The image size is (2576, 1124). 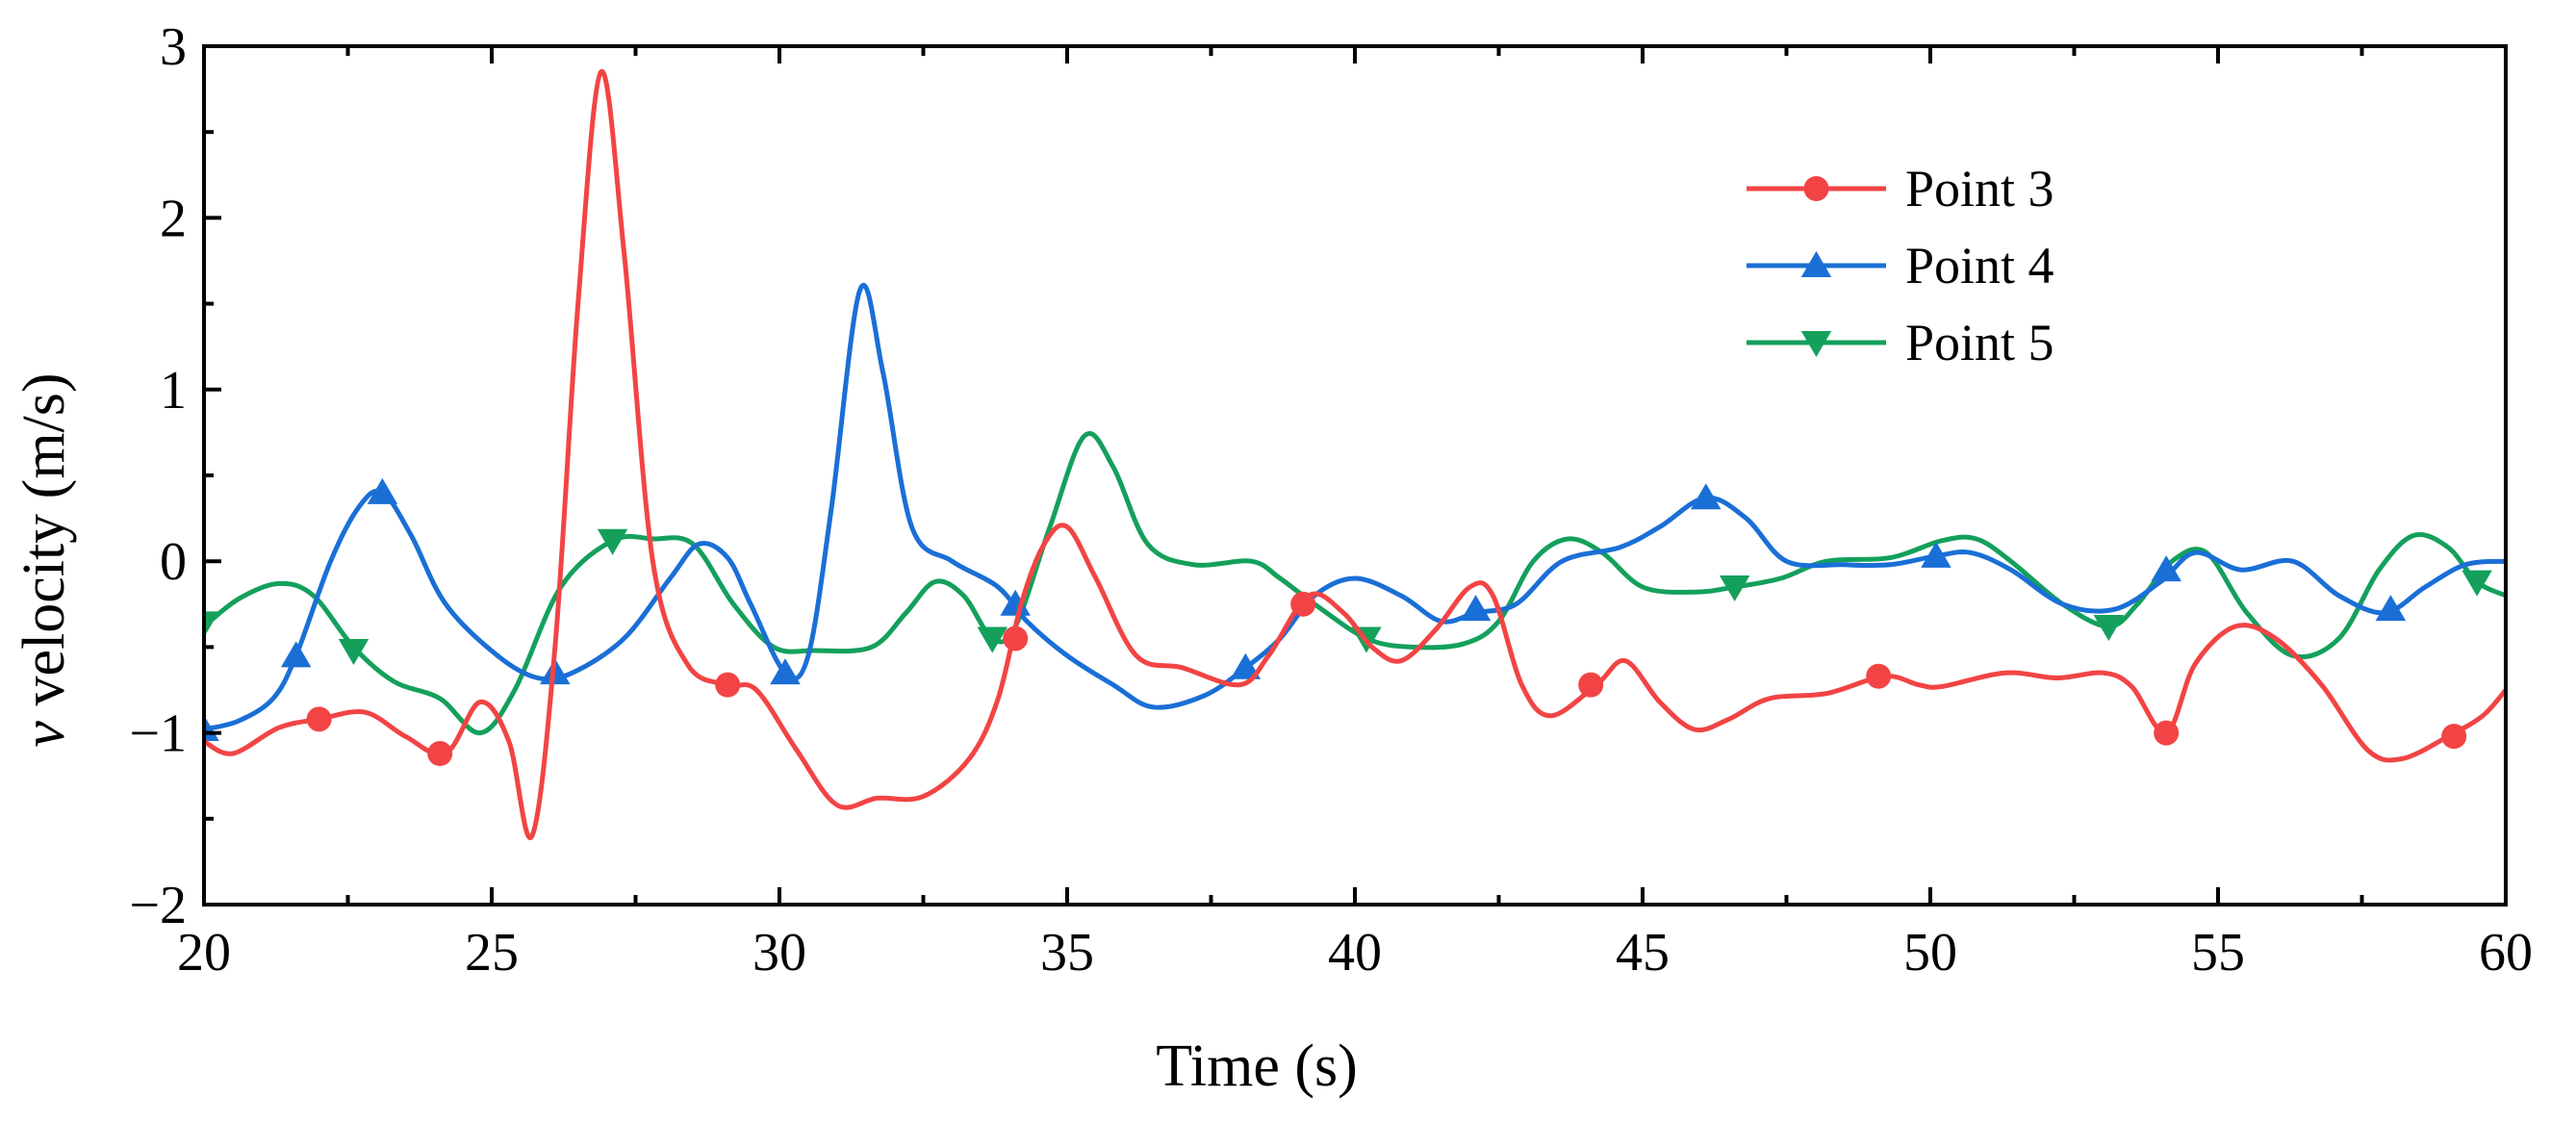 I want to click on x-tick-label: 60, so click(x=2506, y=953).